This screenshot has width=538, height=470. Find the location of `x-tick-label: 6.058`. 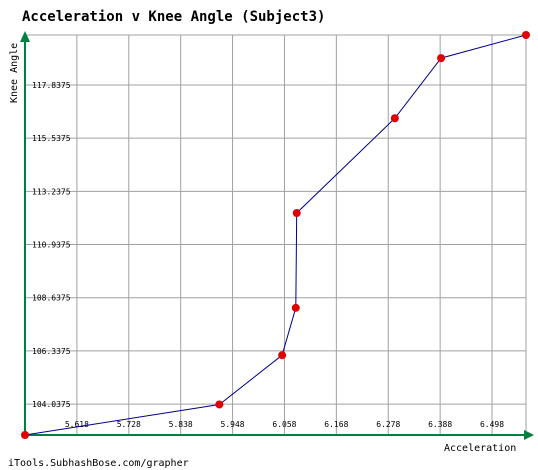

x-tick-label: 6.058 is located at coordinates (284, 424).